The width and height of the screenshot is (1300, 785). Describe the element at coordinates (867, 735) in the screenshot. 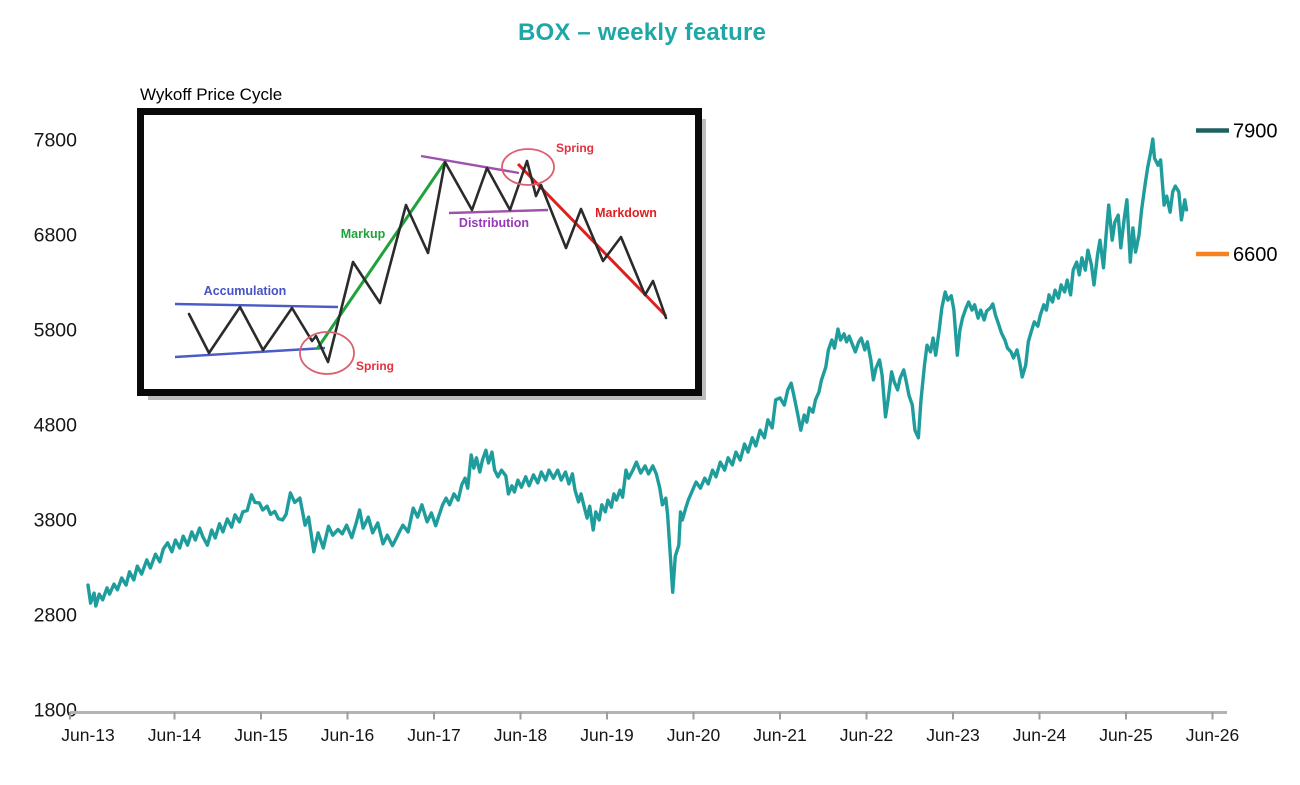

I see `x-axis-tick-label: Jun-22` at that location.